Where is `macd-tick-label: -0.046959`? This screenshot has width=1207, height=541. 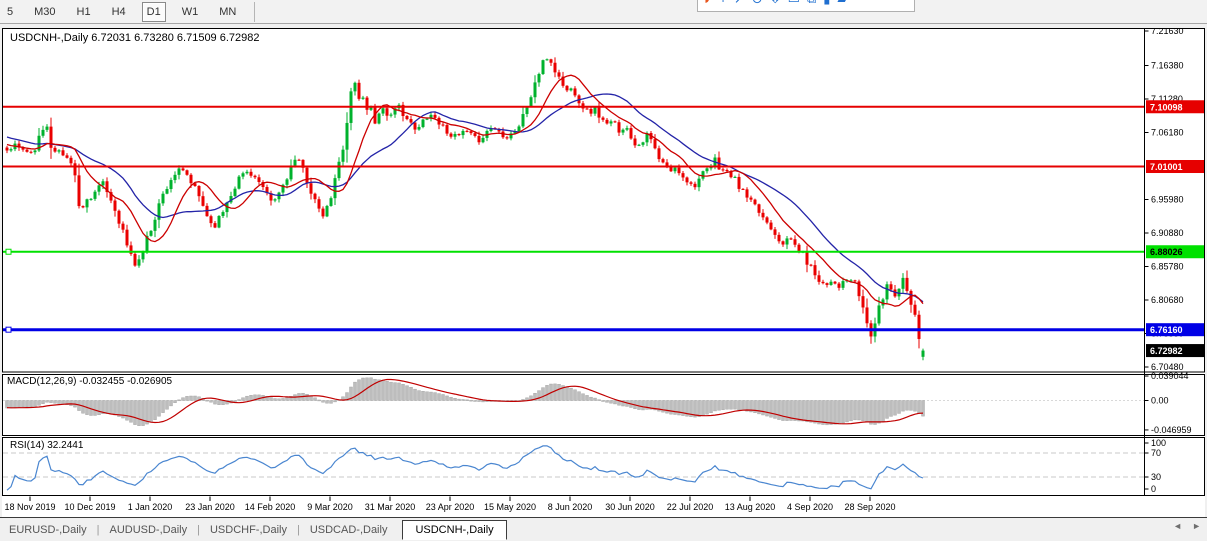
macd-tick-label: -0.046959 is located at coordinates (1171, 430).